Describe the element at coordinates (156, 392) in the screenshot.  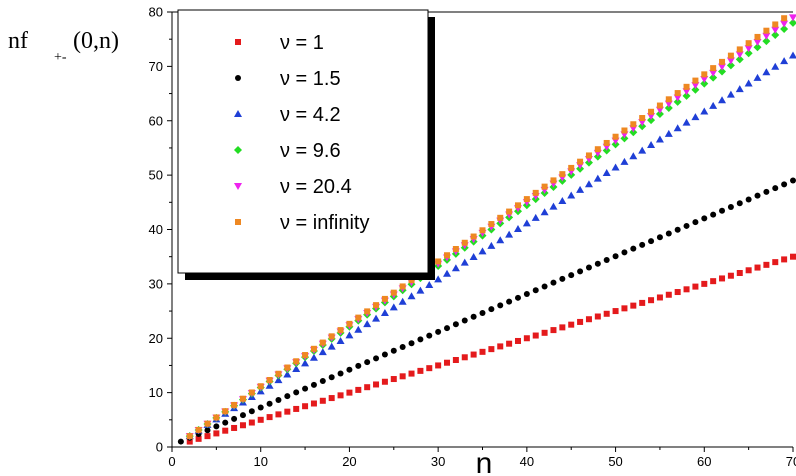
I see `y-tick-label: 10` at that location.